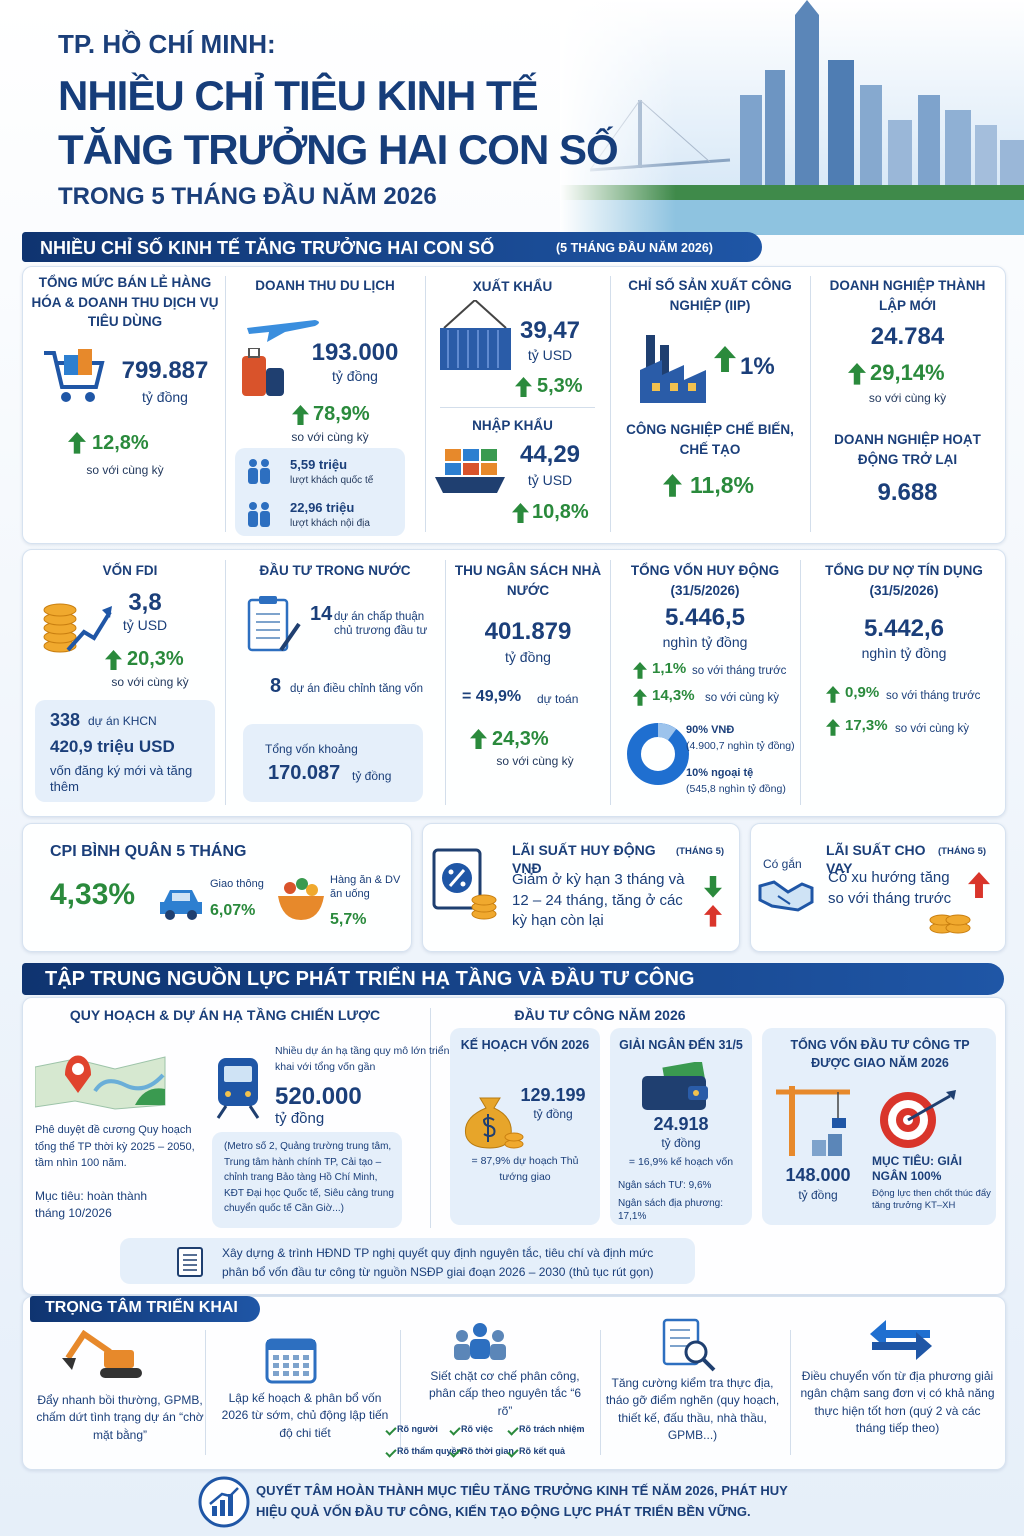 This screenshot has width=1024, height=1536. I want to click on local: Ngân sách địa phương: 17,1%, so click(670, 1210).